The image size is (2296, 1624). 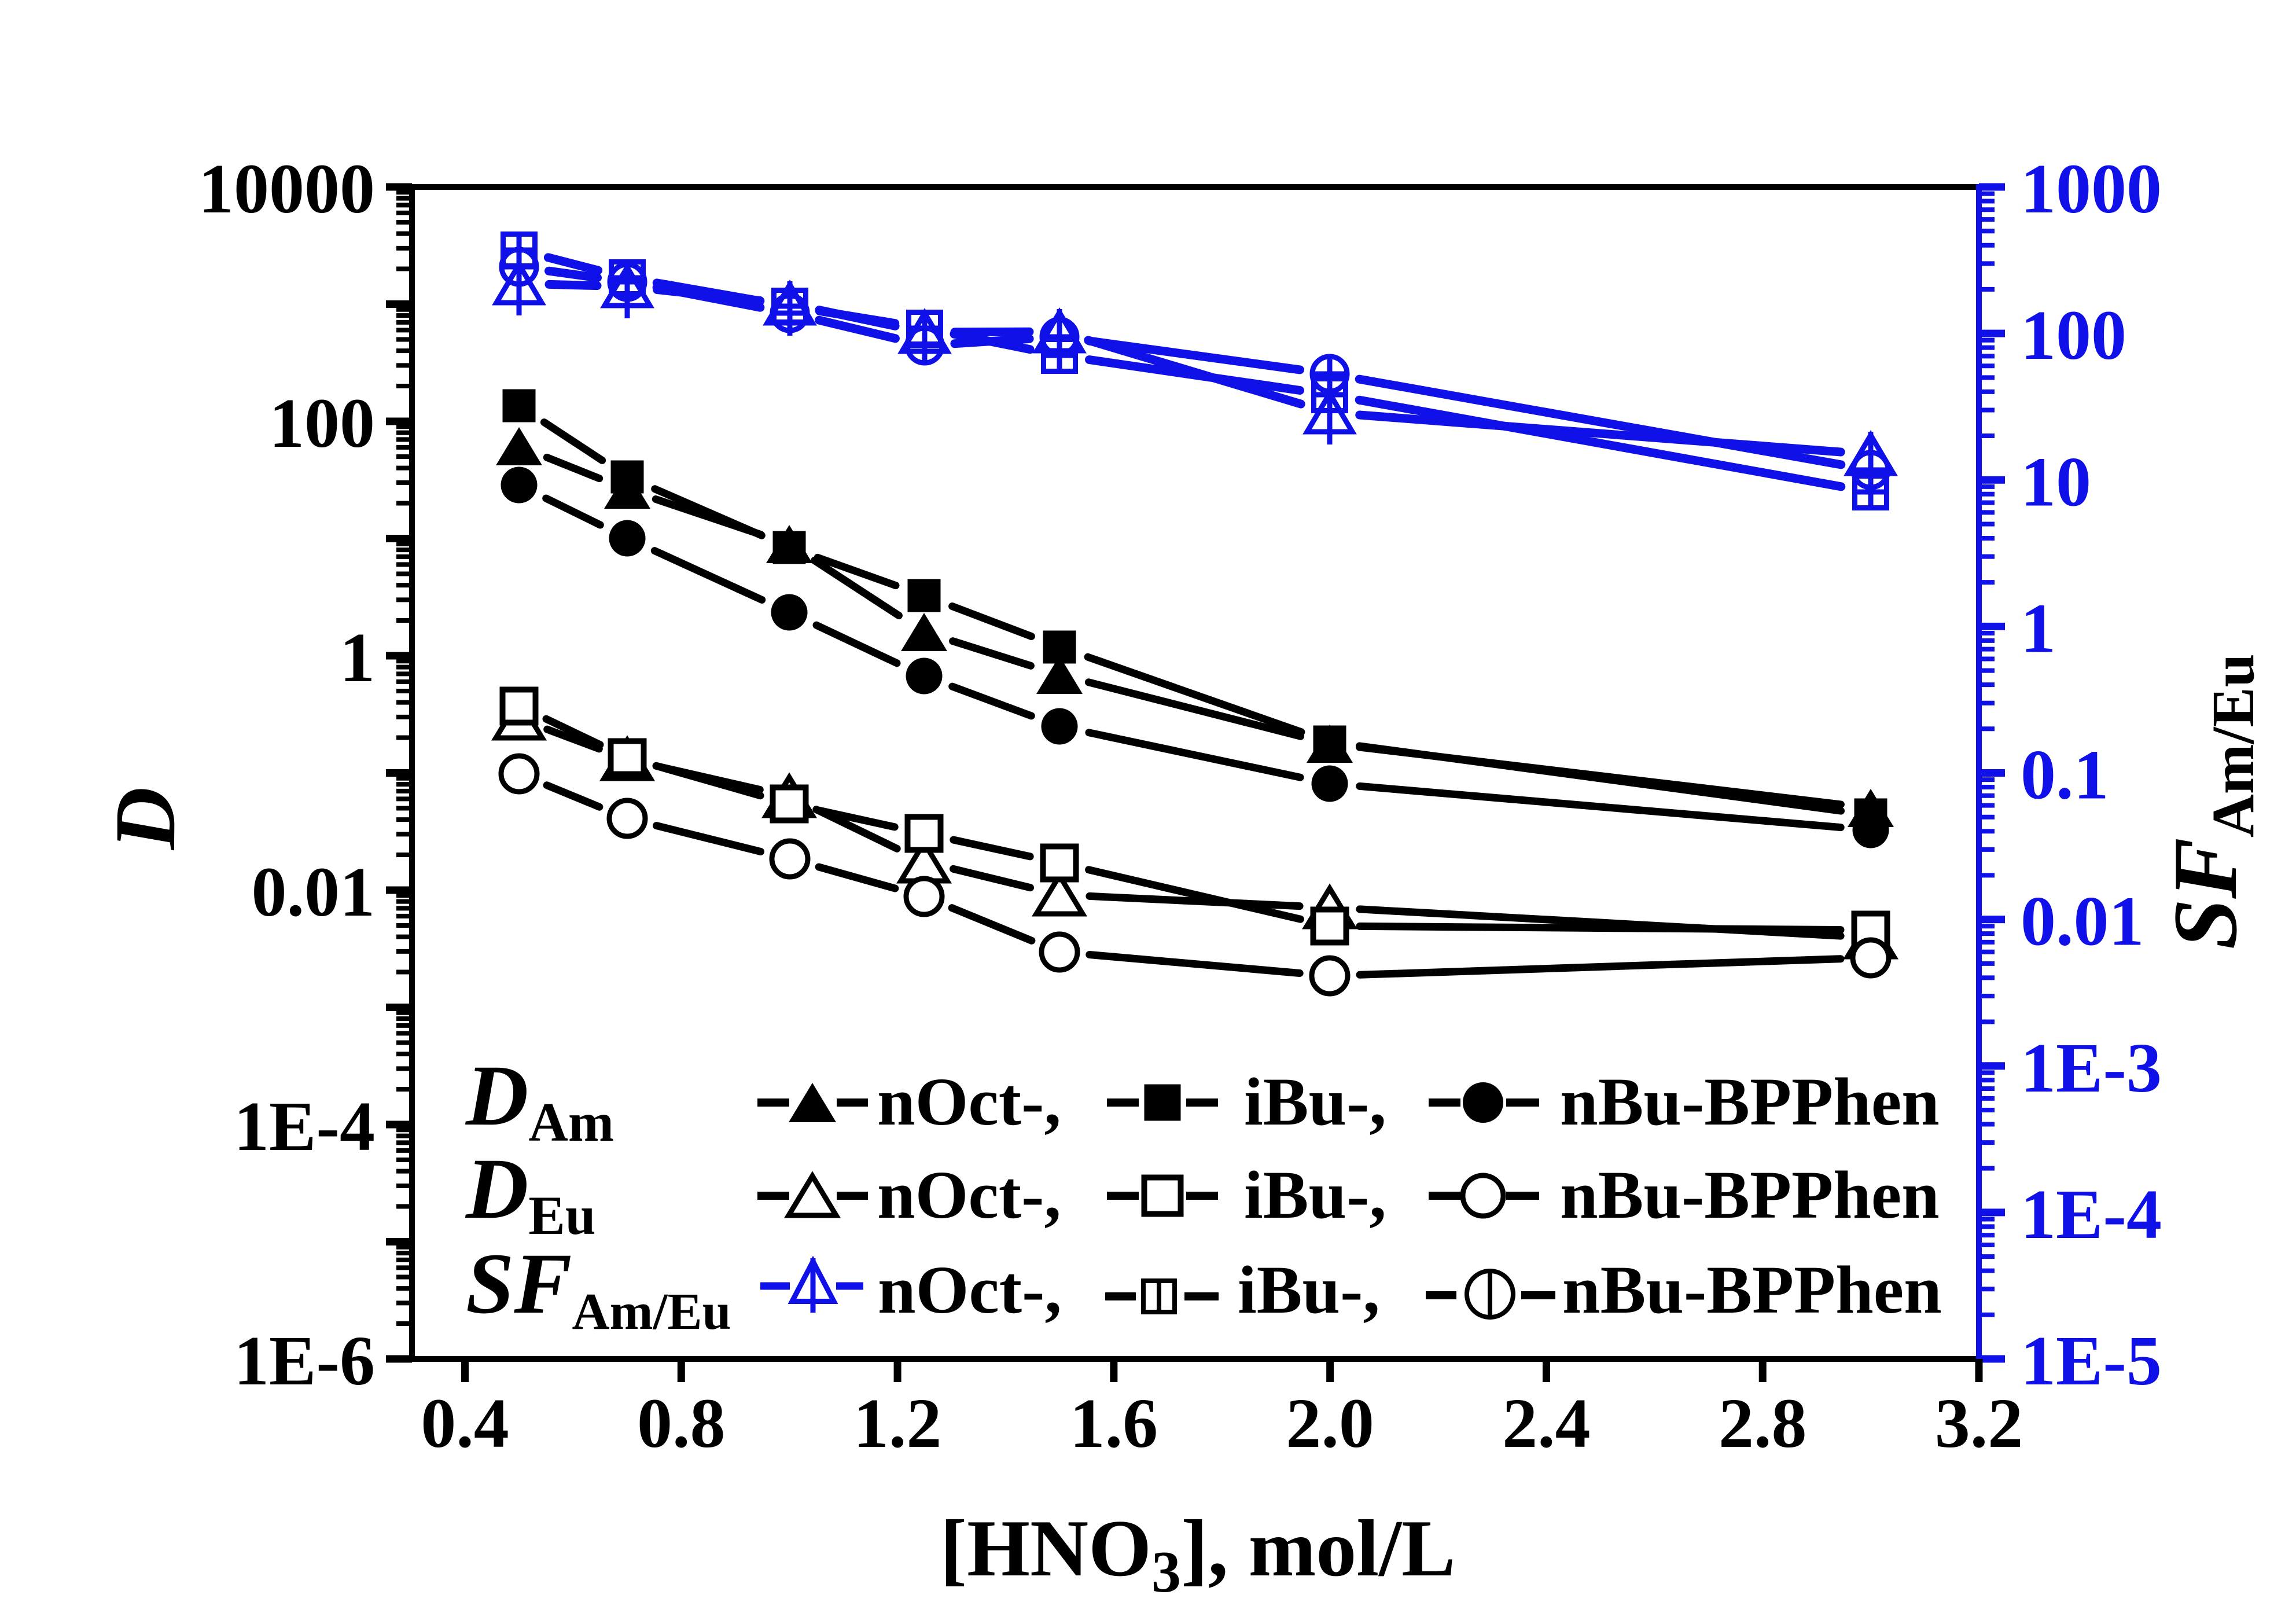 I want to click on svg-text: 0.4, so click(x=465, y=1423).